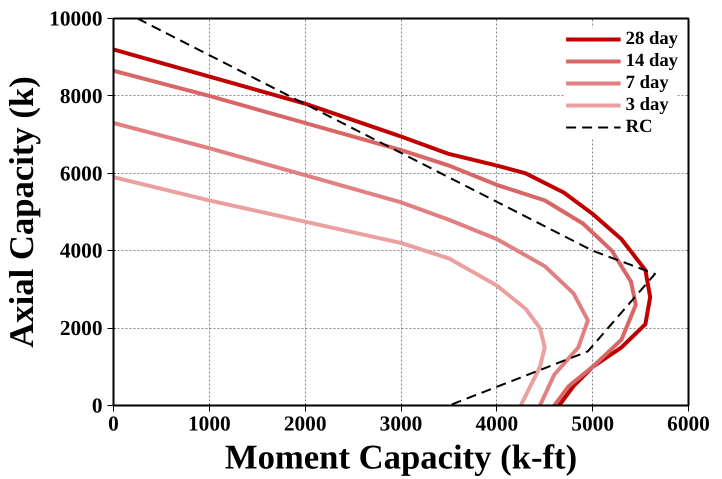 The height and width of the screenshot is (479, 722). What do you see at coordinates (647, 105) in the screenshot?
I see `legend-label: 3 day` at bounding box center [647, 105].